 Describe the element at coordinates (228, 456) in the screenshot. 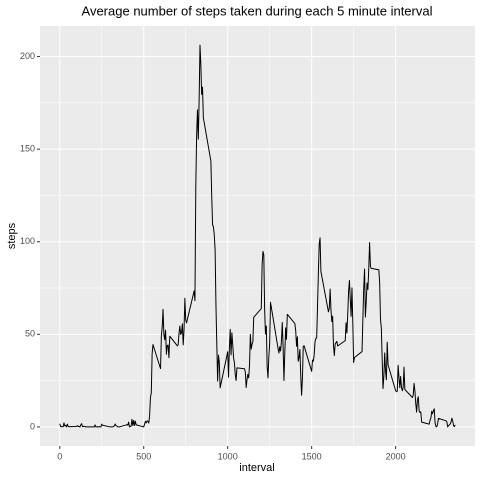

I see `x-tick-label: 1000` at that location.